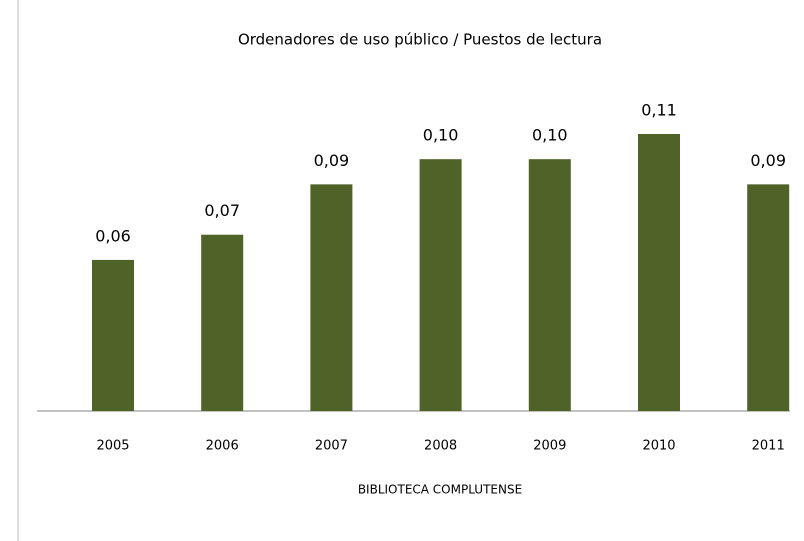 This screenshot has width=804, height=541. I want to click on data-label: 0,11, so click(659, 110).